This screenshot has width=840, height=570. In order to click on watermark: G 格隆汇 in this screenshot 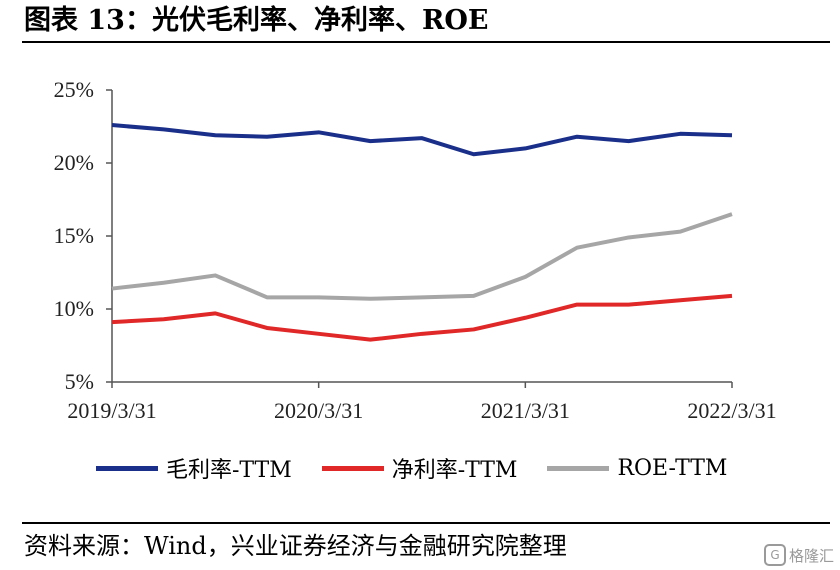, I will do `click(798, 555)`.